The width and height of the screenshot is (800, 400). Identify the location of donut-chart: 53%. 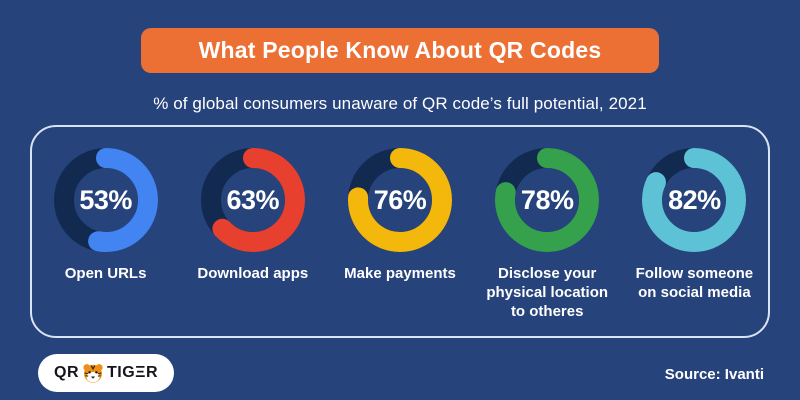
(105, 200).